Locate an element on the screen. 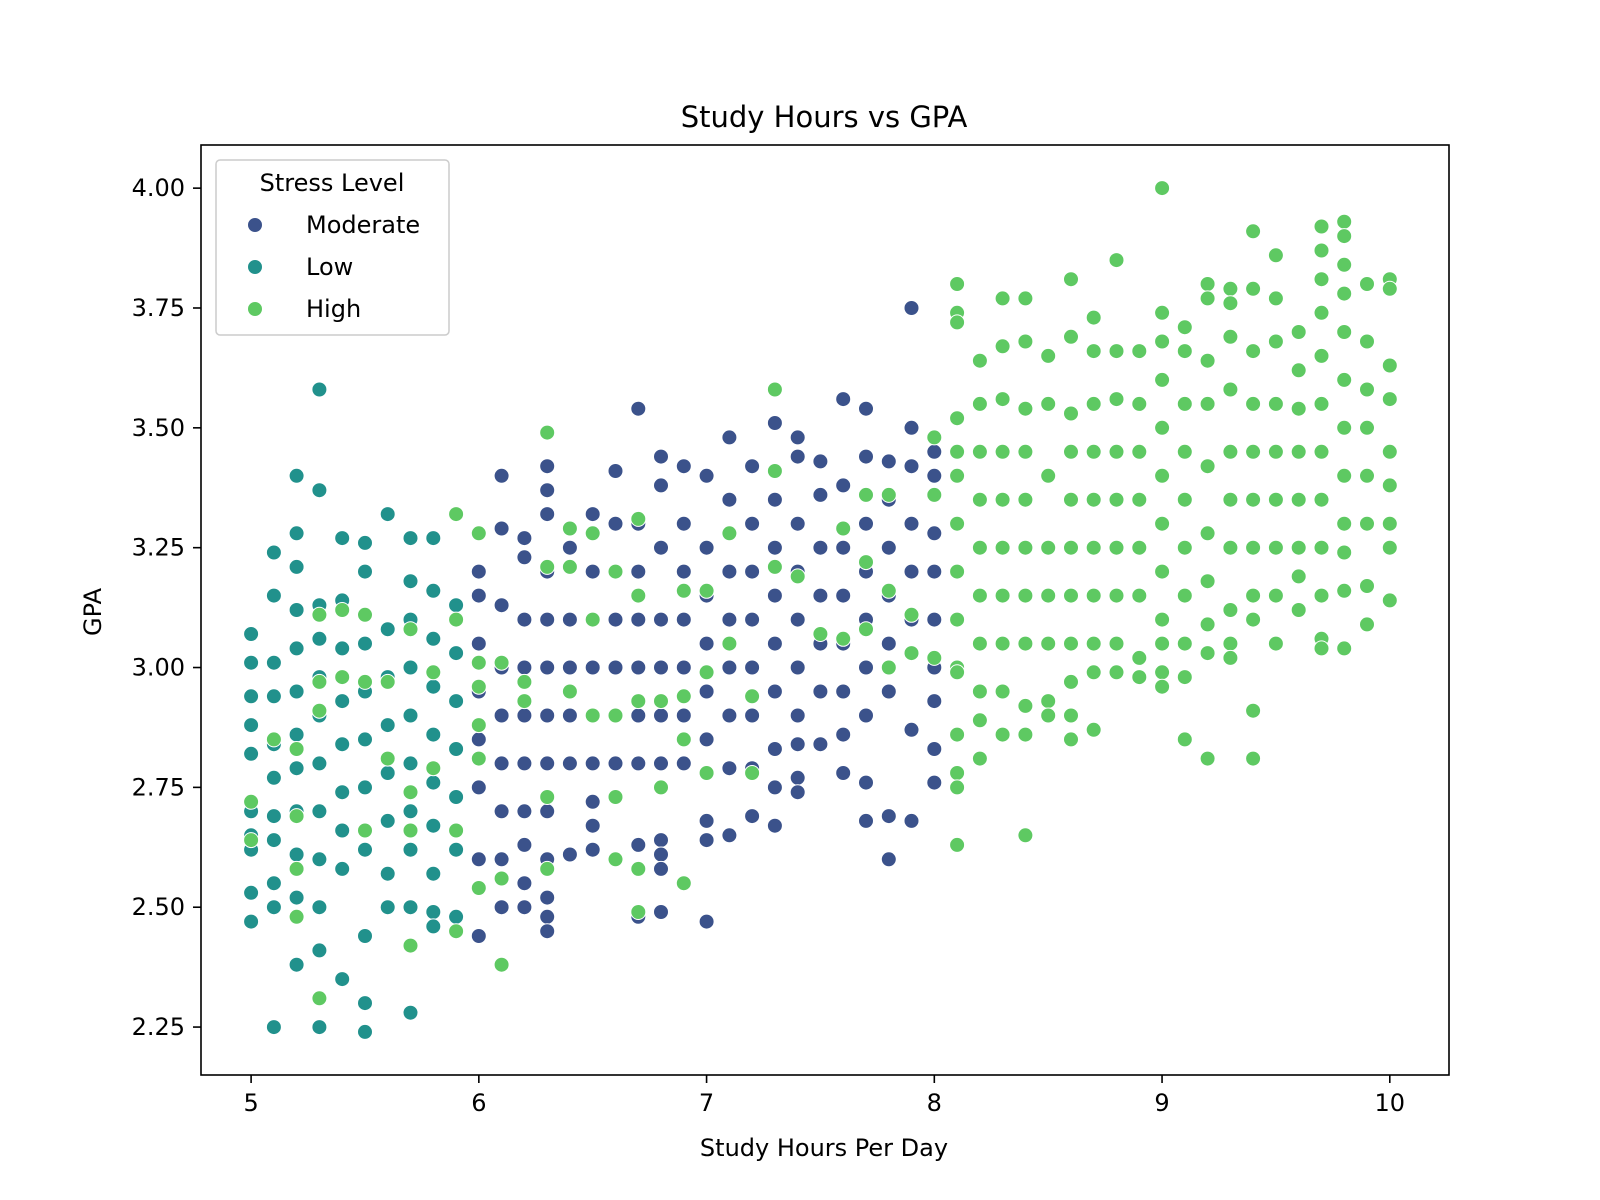 This screenshot has height=1200, width=1600. x-tick-label-3: 8 is located at coordinates (934, 1103).